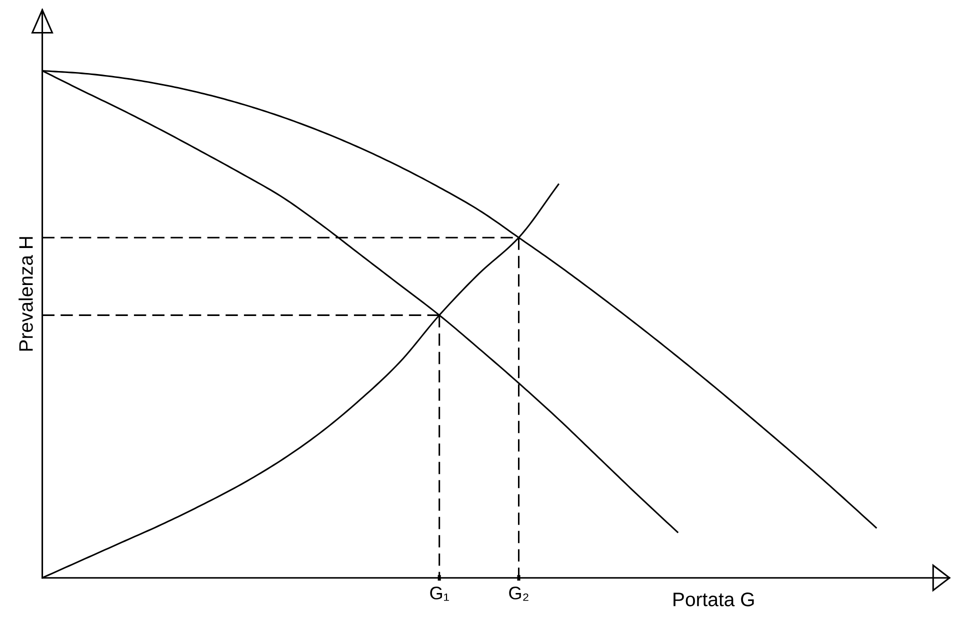  I want to click on x-tick-label: G₂, so click(518, 593).